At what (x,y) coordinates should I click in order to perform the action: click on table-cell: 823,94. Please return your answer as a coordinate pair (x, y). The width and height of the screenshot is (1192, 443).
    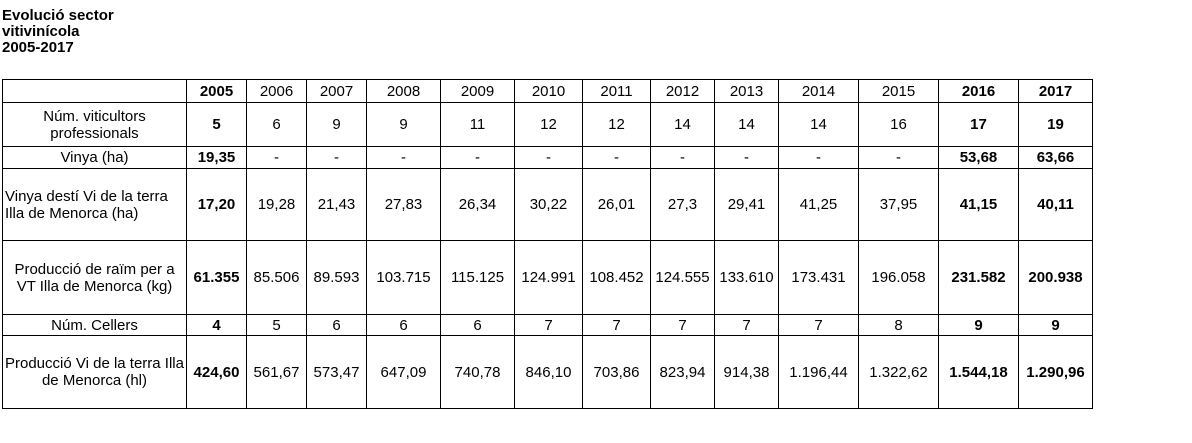
    Looking at the image, I should click on (682, 372).